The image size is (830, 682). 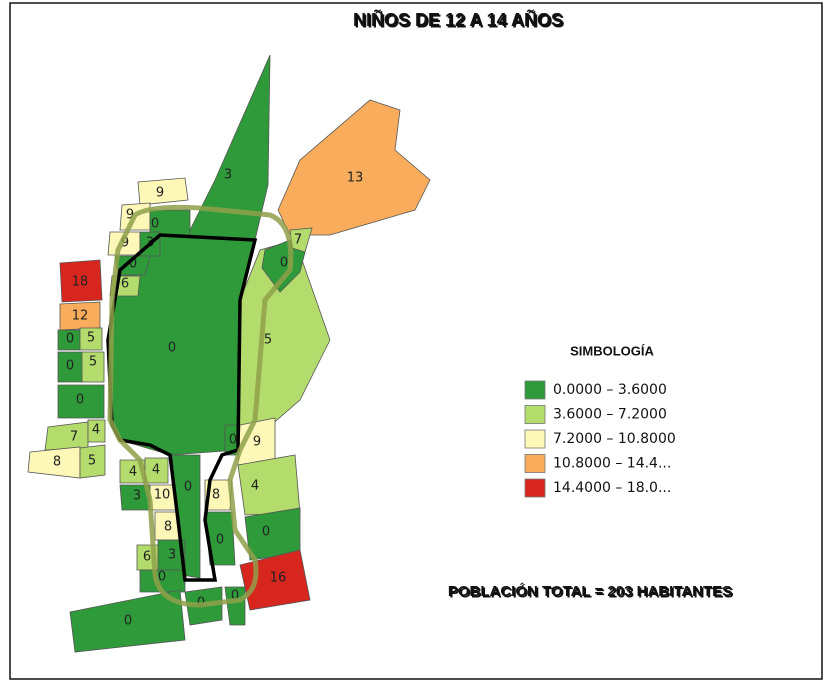 I want to click on total-shadow: POBLACIÓN TOTAL = 203 HABITANTES, so click(x=591, y=592).